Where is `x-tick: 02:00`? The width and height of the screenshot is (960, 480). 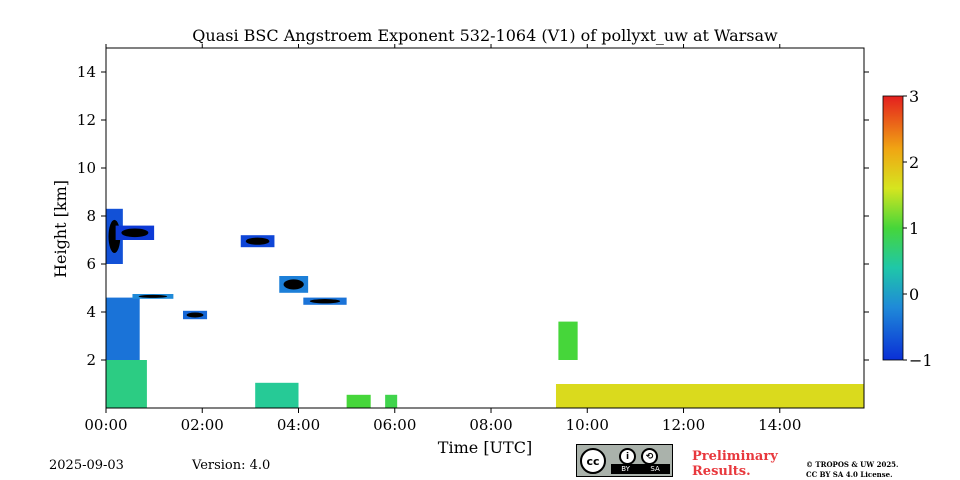 x-tick: 02:00 is located at coordinates (202, 239).